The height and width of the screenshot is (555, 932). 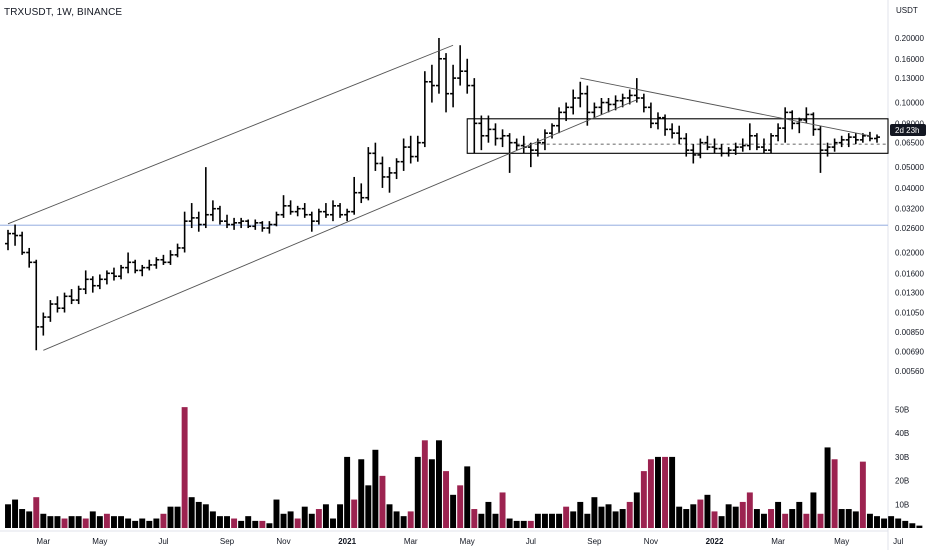 I want to click on price-tick-label: 0.13000, so click(x=909, y=78).